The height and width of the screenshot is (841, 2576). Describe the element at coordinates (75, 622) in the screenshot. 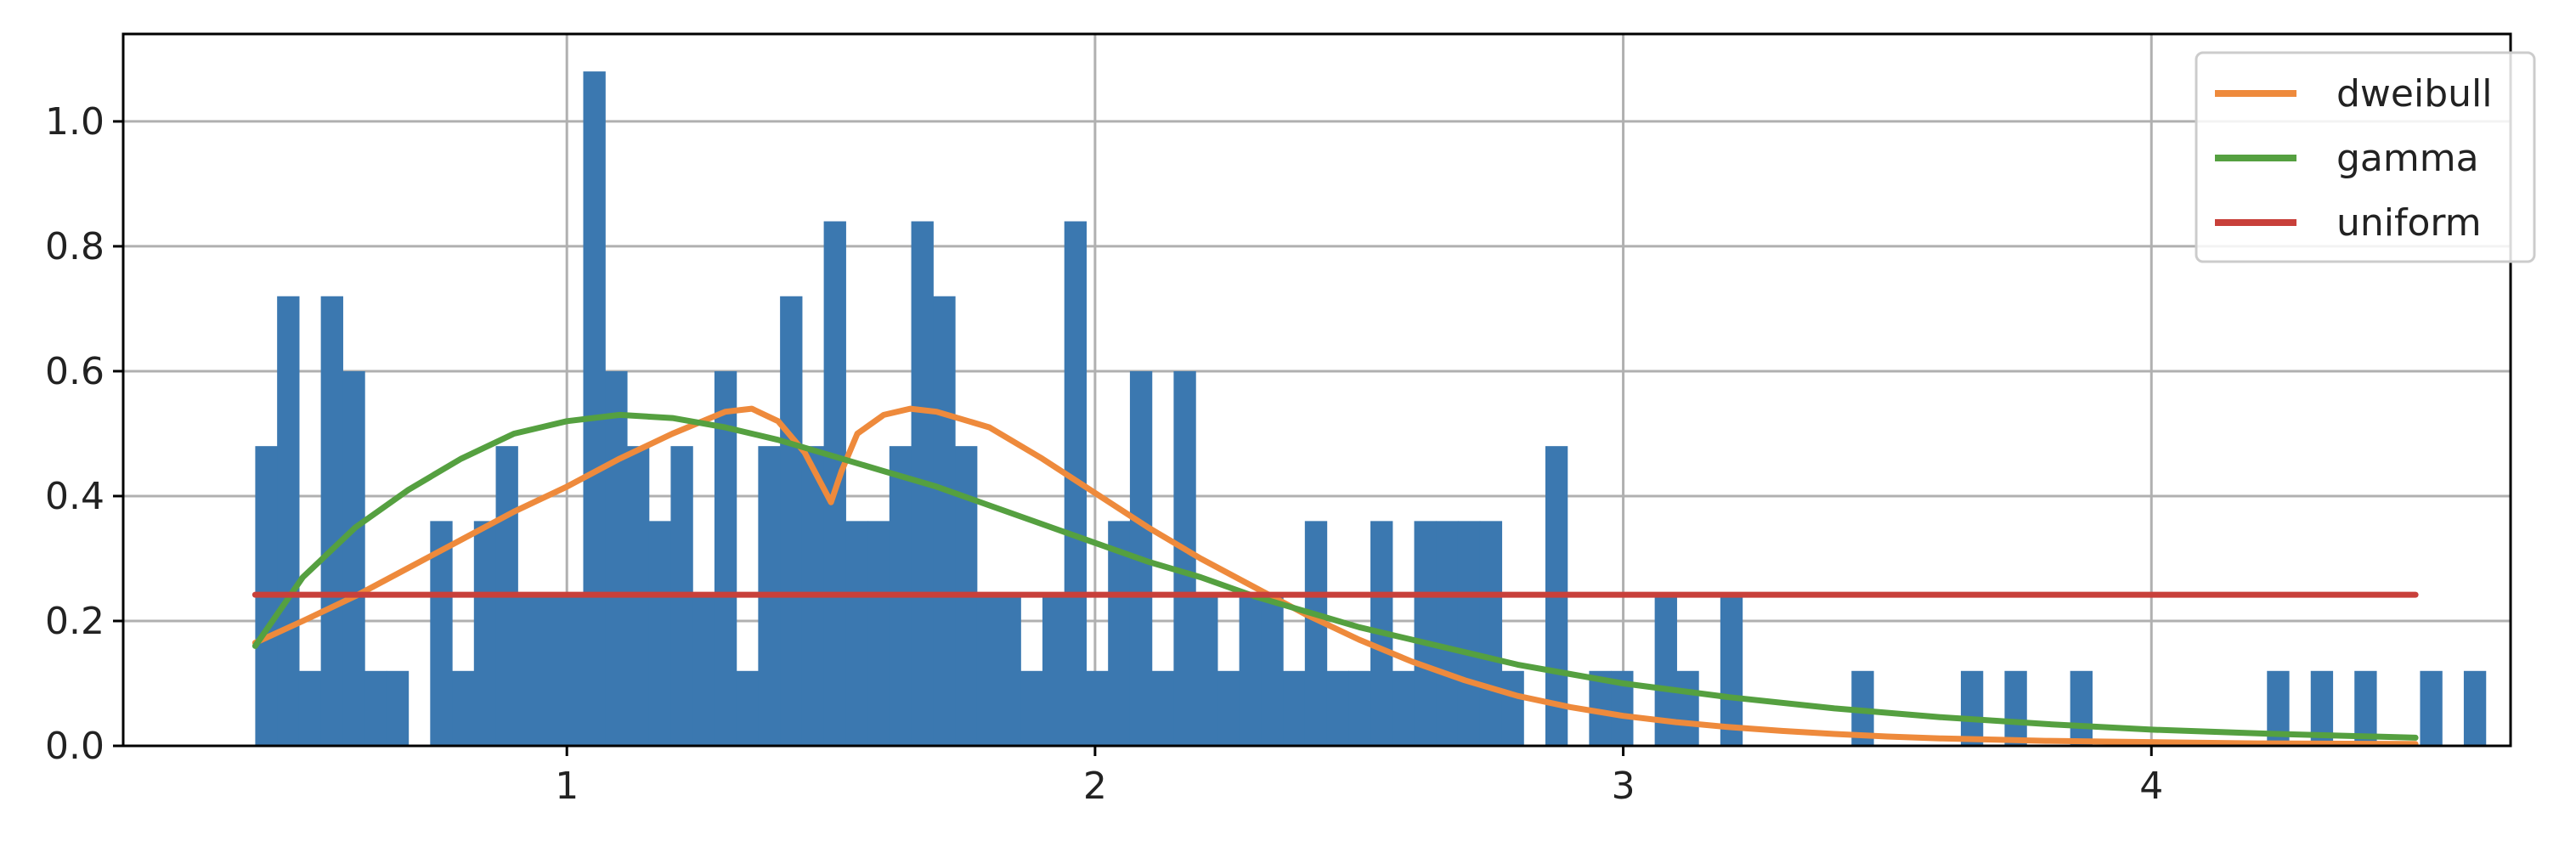

I see `y-tick-label: 0.2` at that location.